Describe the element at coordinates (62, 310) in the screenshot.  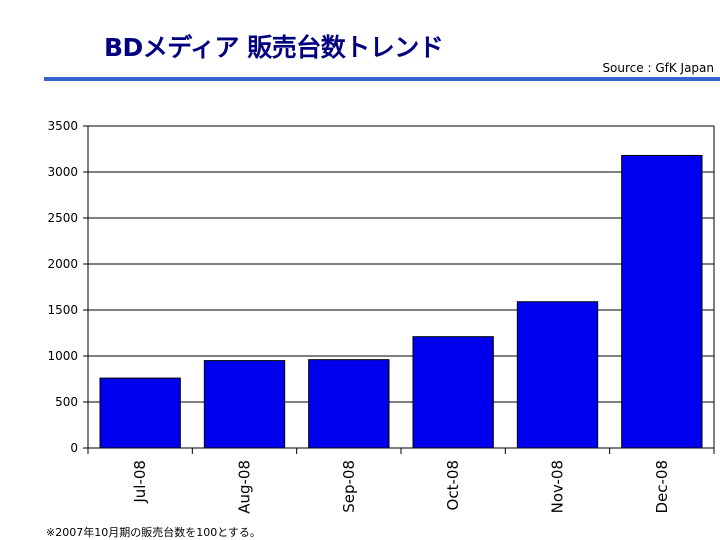
I see `y-tick-label: 1500` at that location.